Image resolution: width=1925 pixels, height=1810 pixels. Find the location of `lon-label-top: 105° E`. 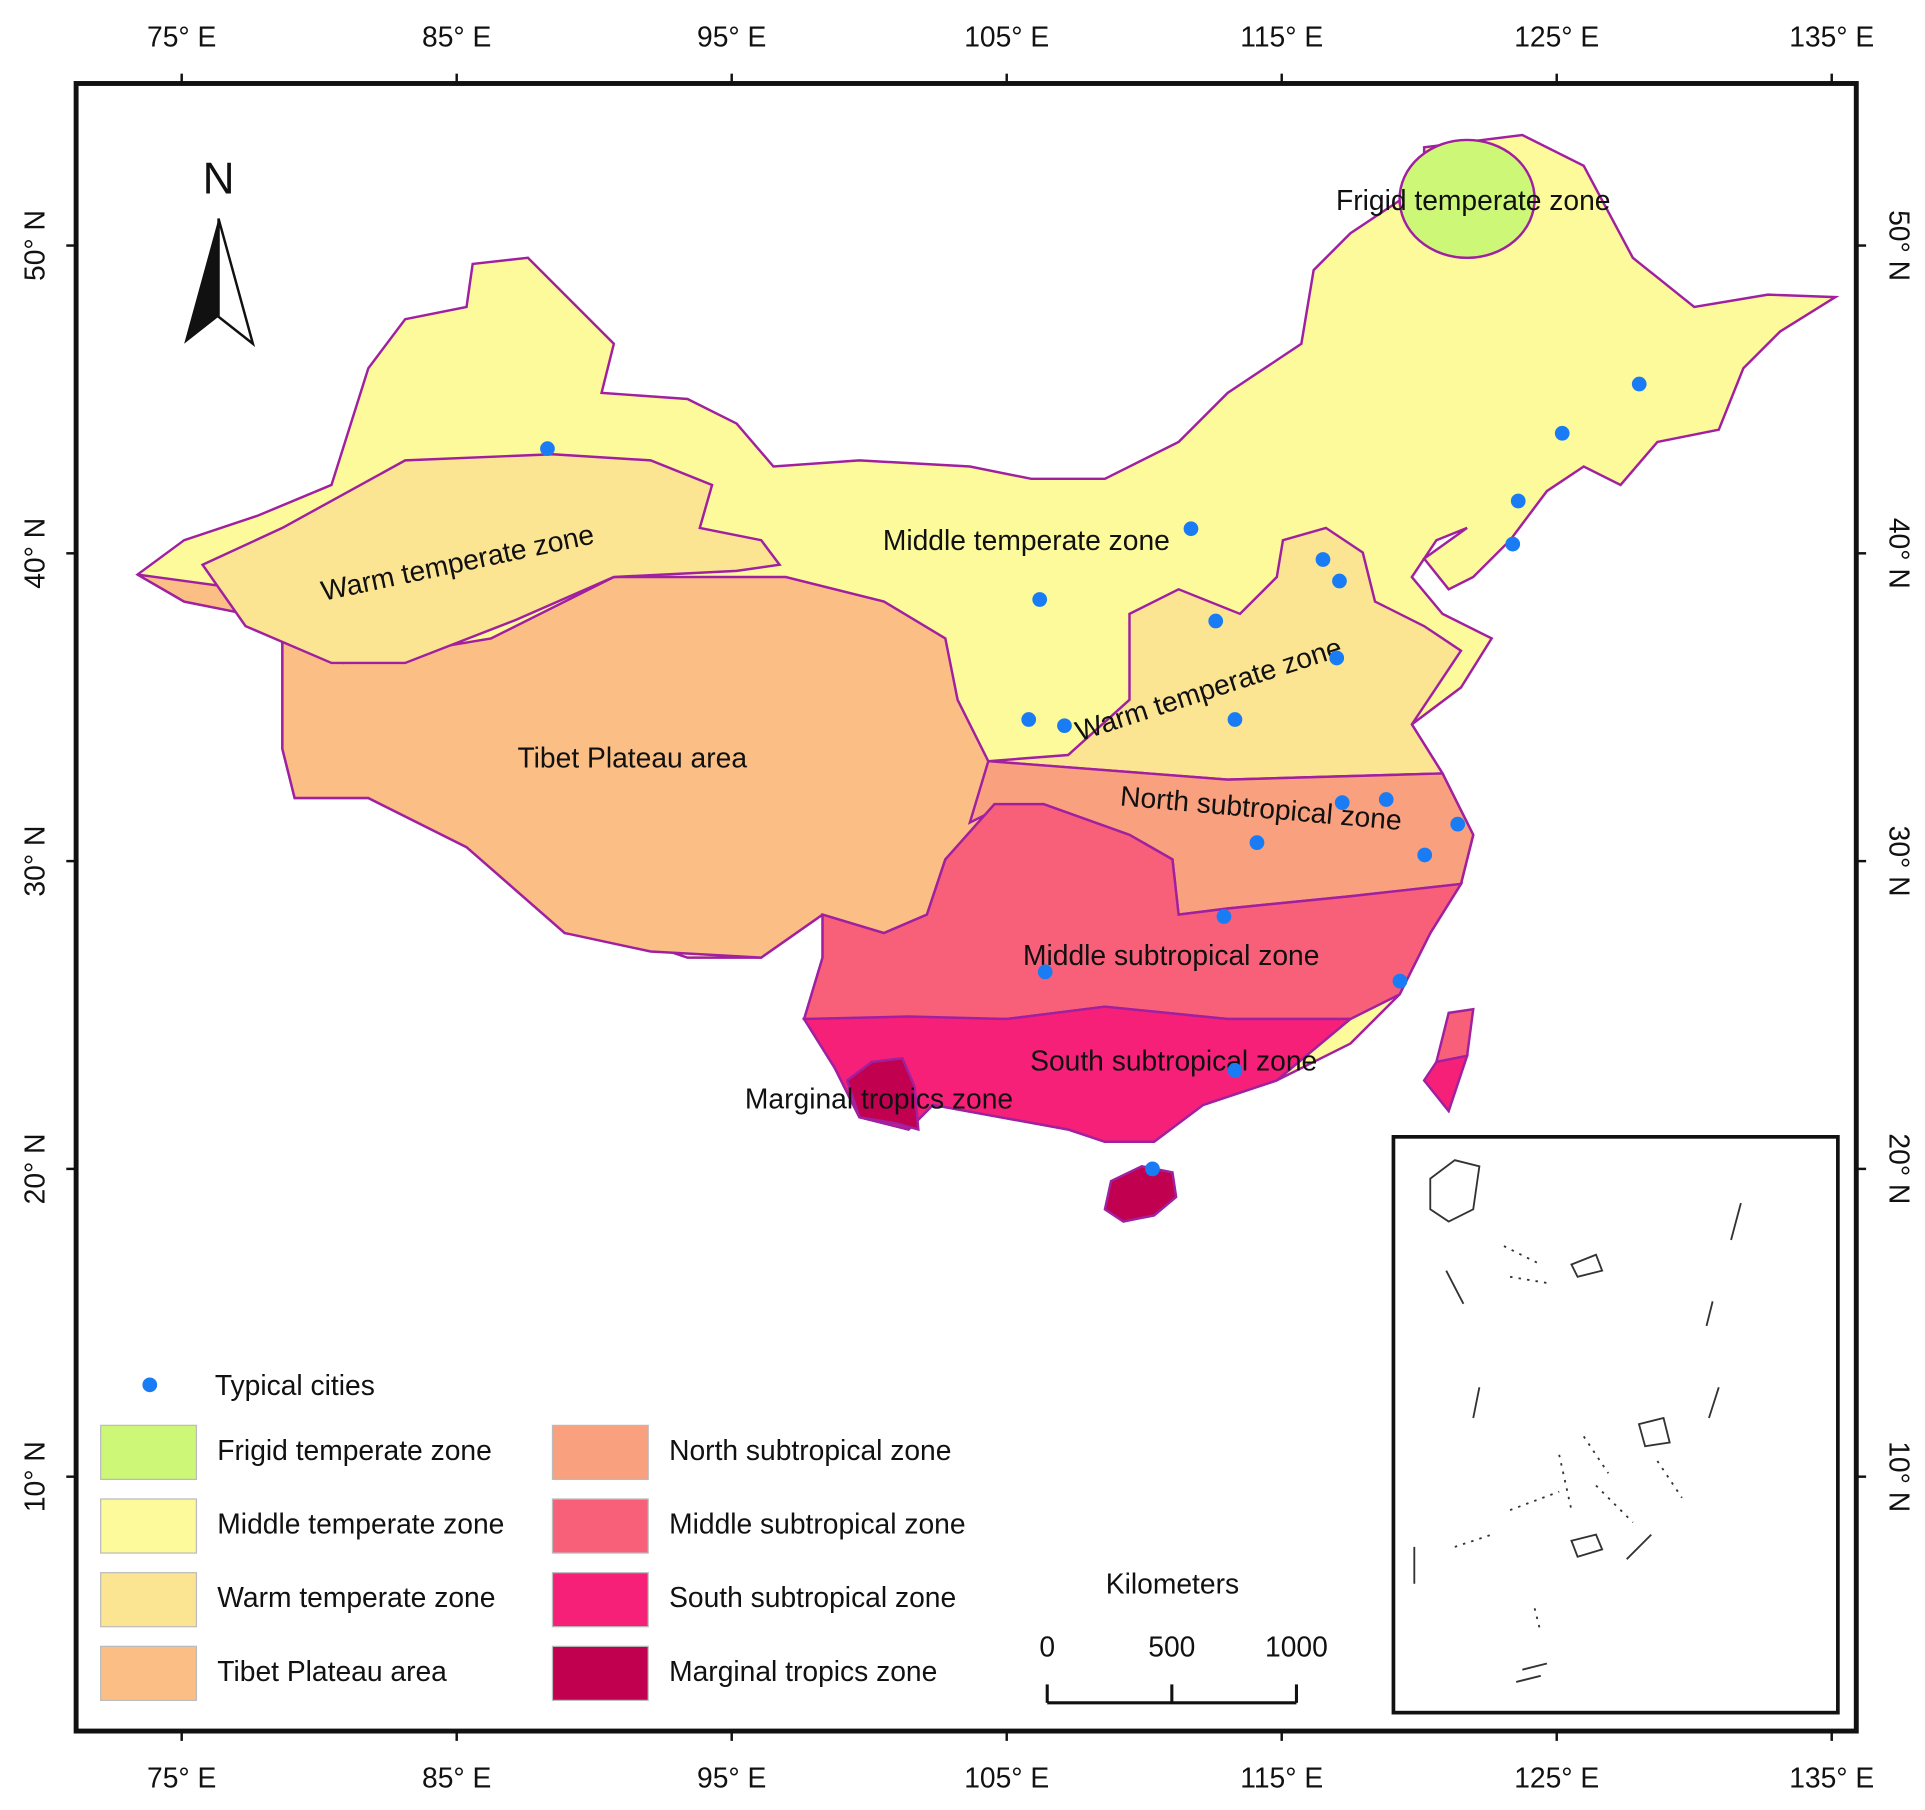

lon-label-top: 105° E is located at coordinates (1006, 37).